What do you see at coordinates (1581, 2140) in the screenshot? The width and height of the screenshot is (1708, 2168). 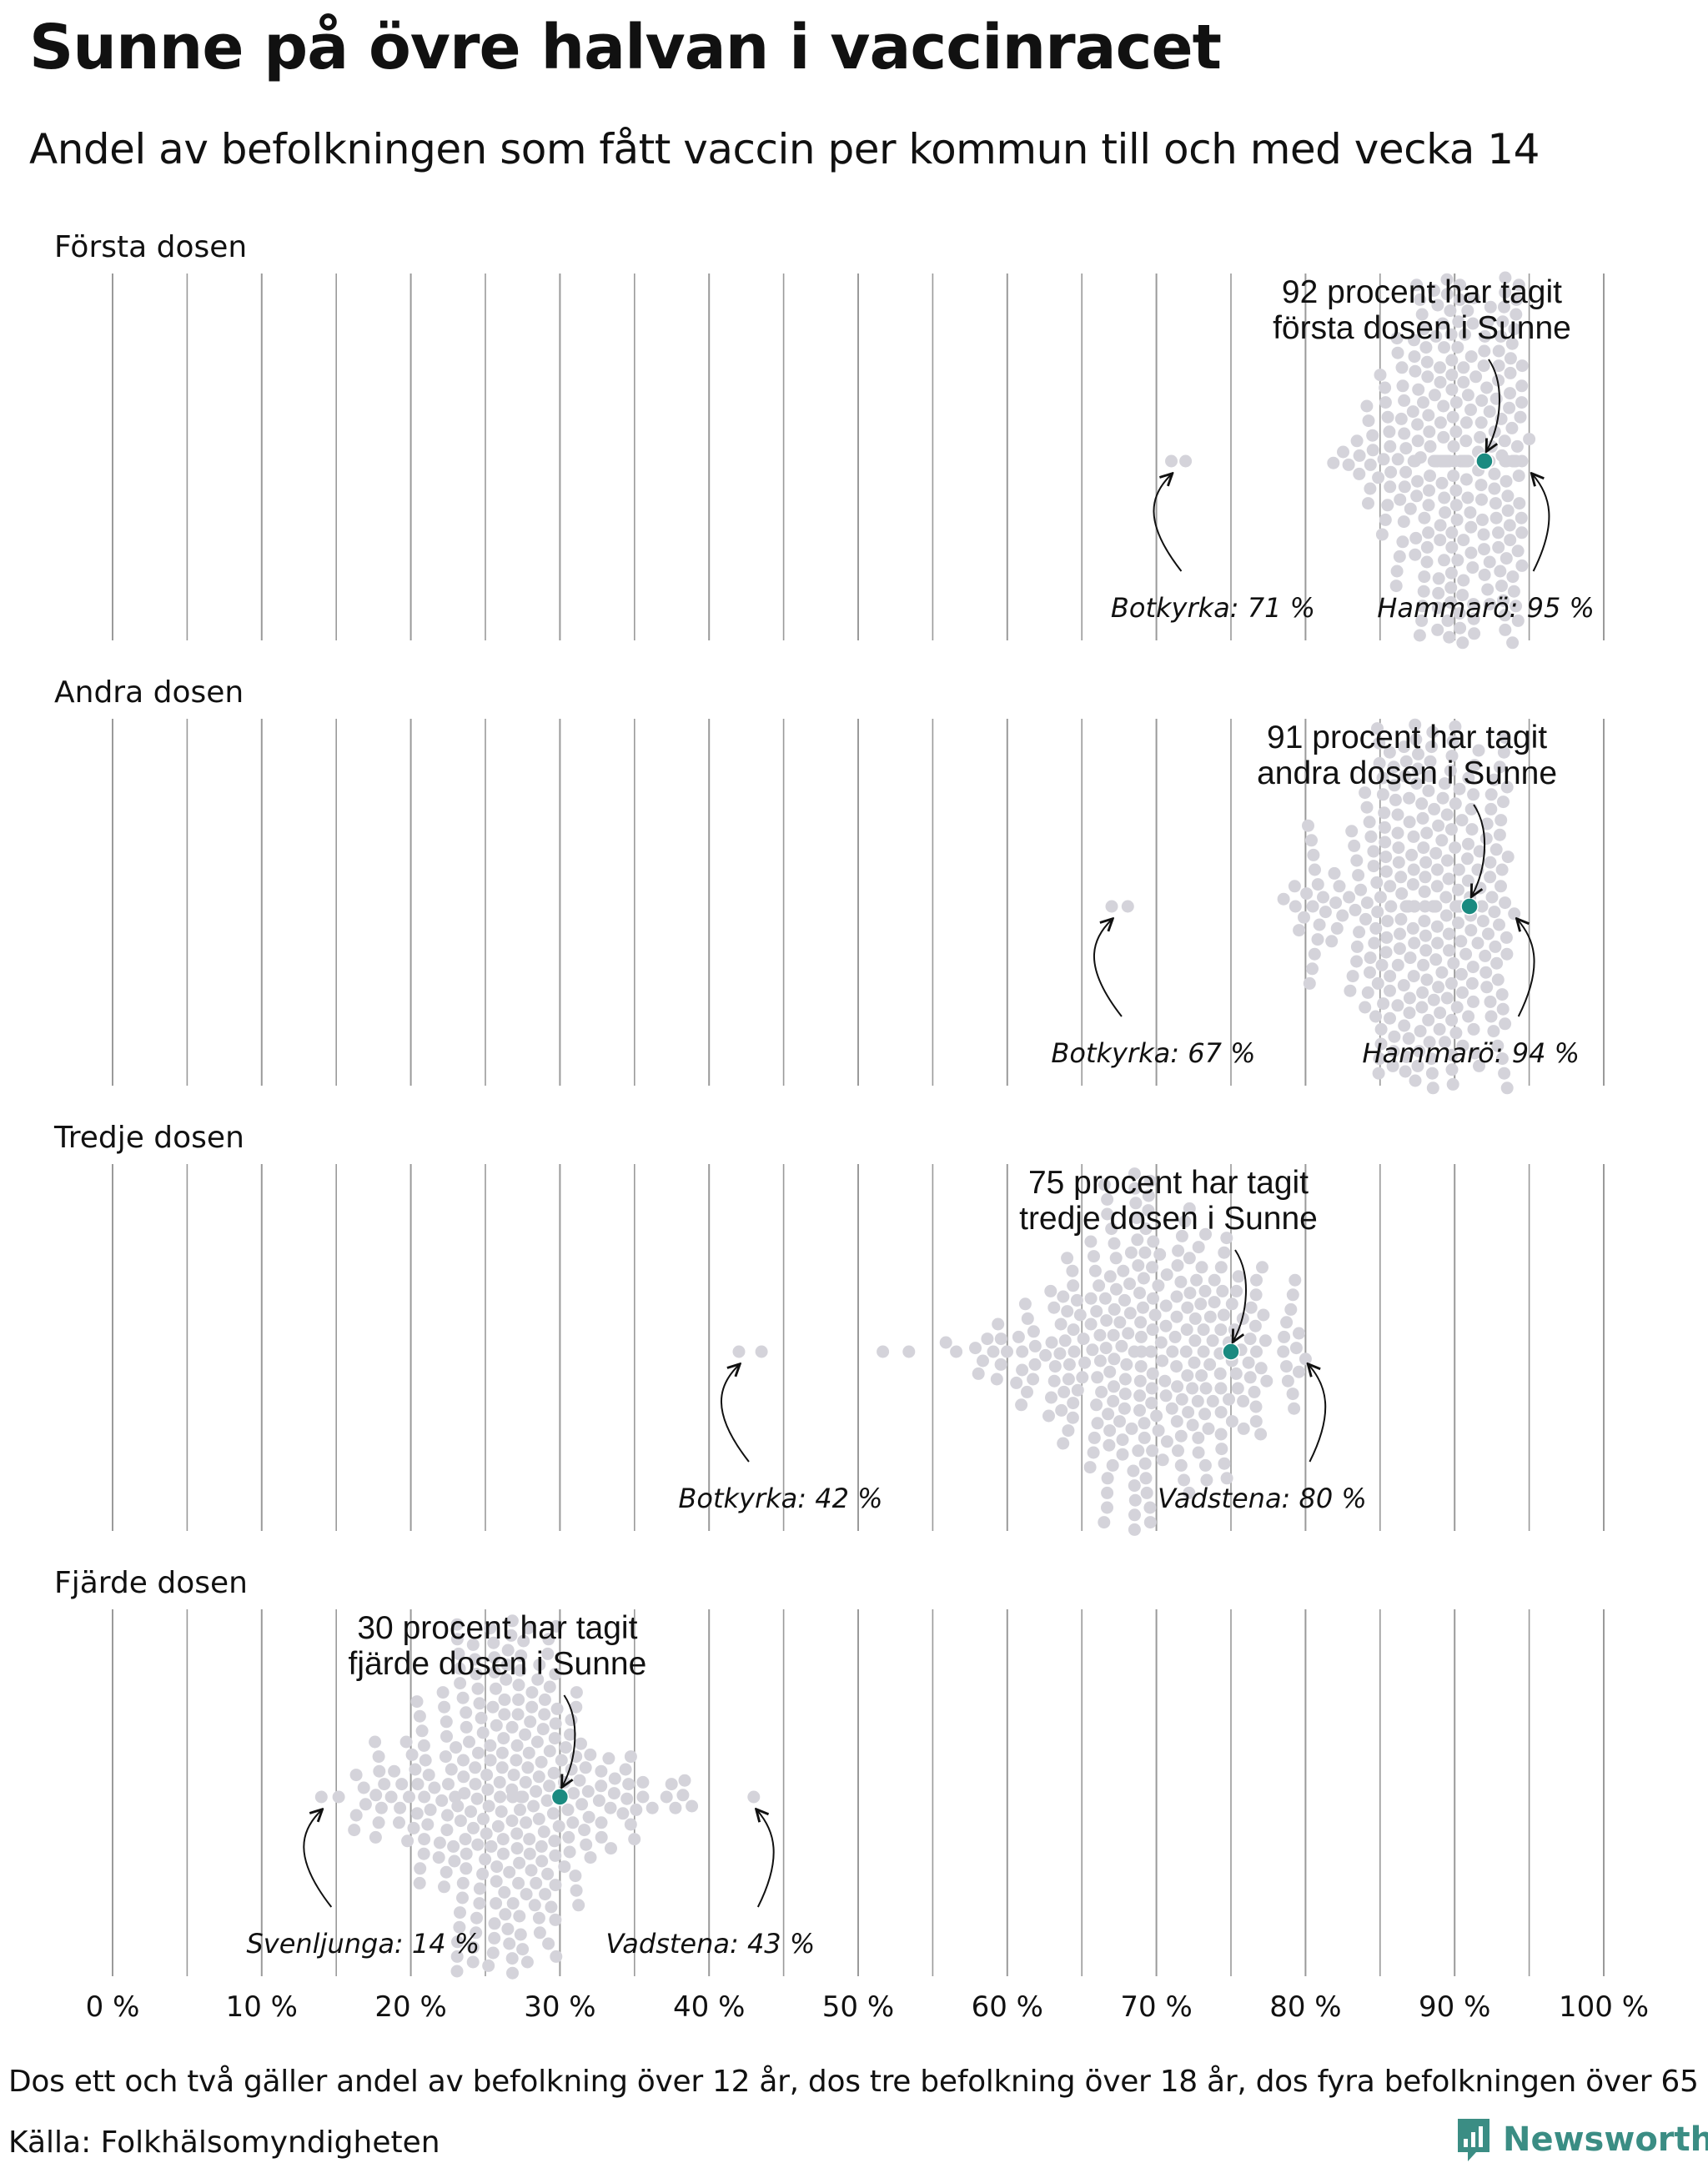 I see `newsworthy-logo: Newsworthy` at bounding box center [1581, 2140].